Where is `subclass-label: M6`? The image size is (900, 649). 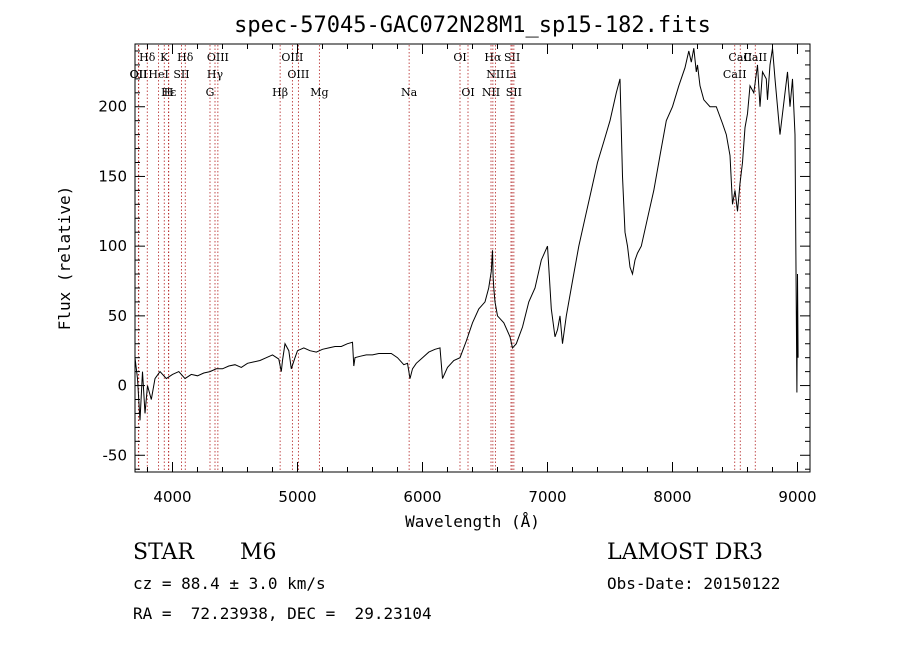 subclass-label: M6 is located at coordinates (258, 552).